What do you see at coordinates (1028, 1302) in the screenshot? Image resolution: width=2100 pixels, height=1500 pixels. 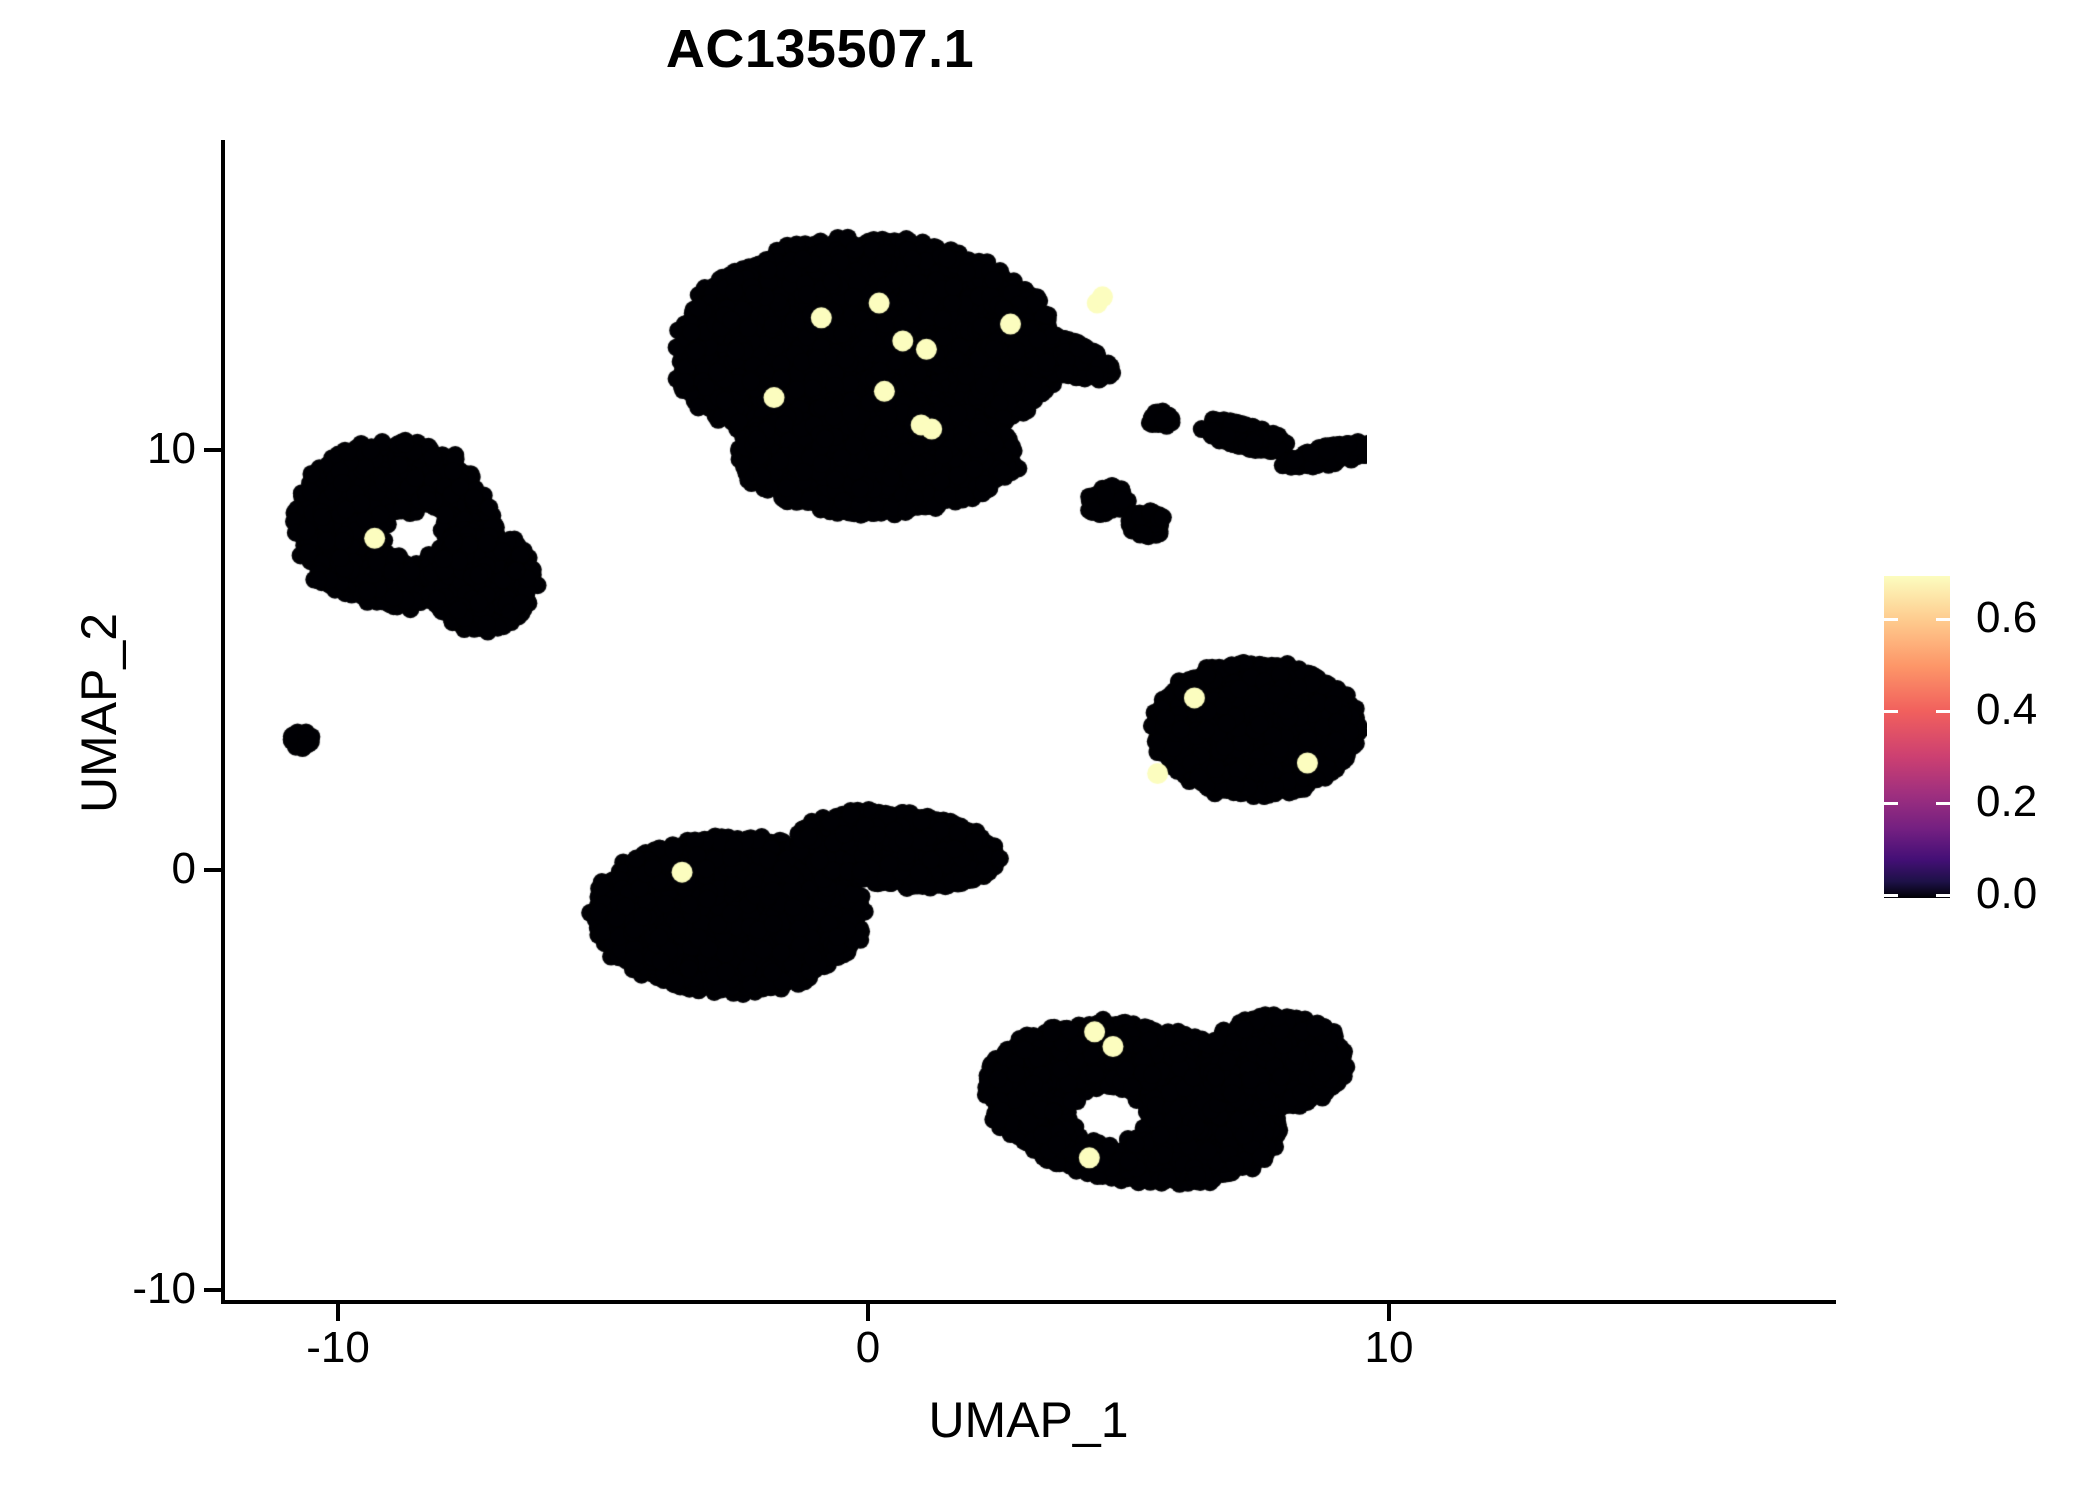 I see `x-axis-line` at bounding box center [1028, 1302].